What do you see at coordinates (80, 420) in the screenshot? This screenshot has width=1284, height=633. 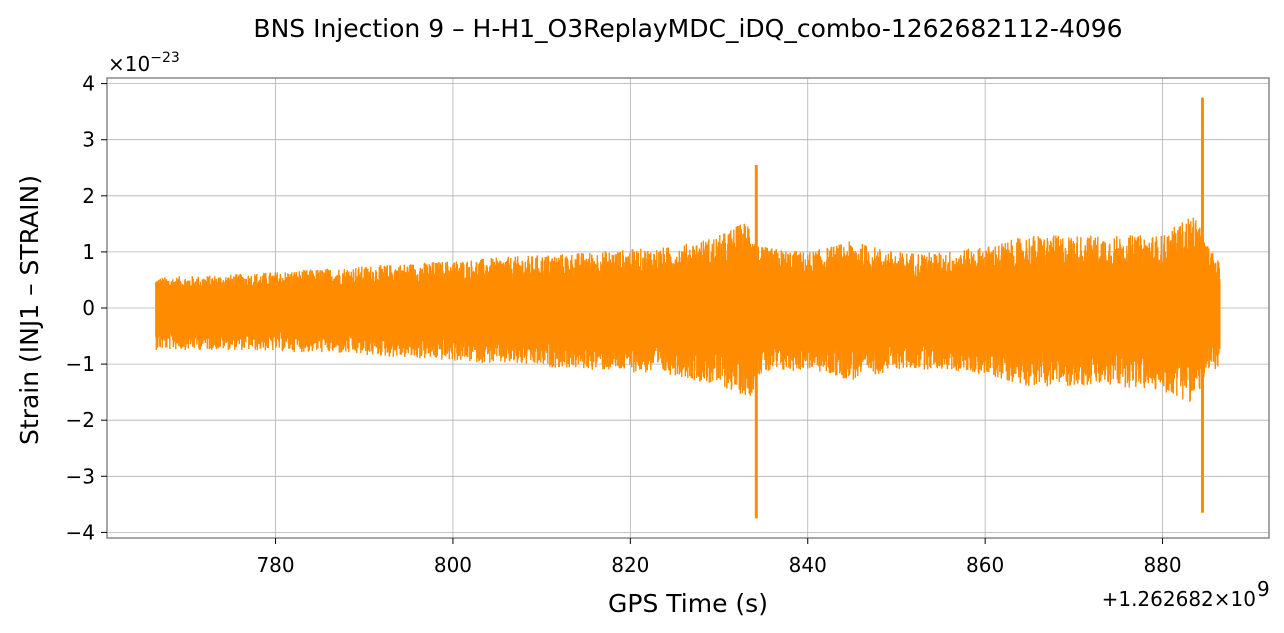 I see `y-tick-label: −2` at bounding box center [80, 420].